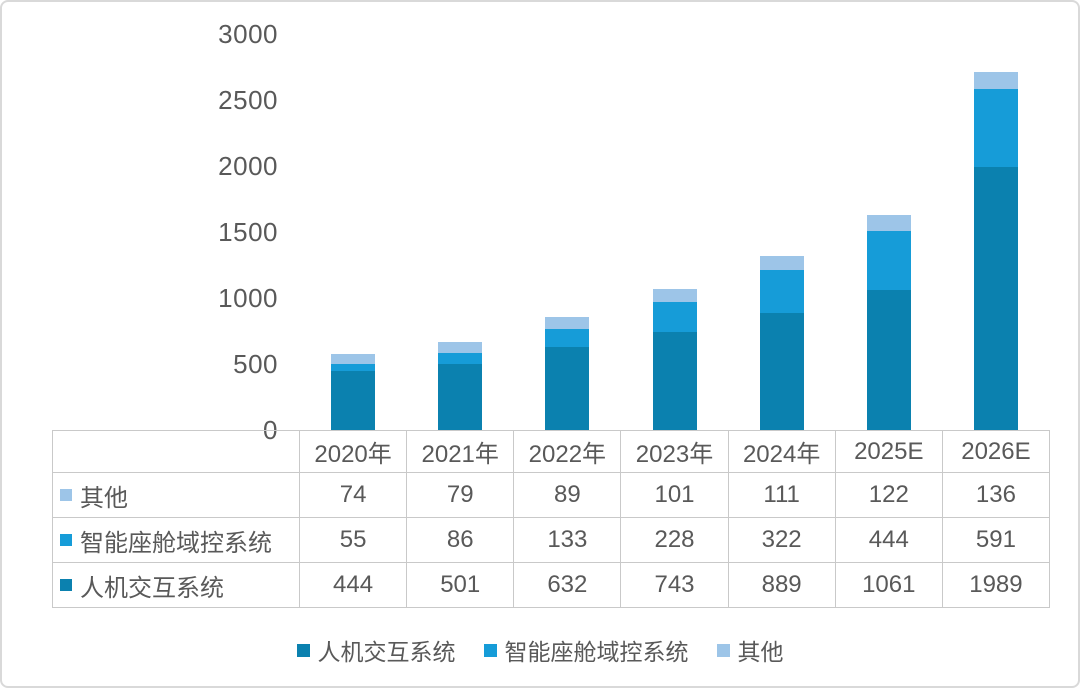 The height and width of the screenshot is (688, 1080). What do you see at coordinates (888, 495) in the screenshot?
I see `table-value-cell: 122` at bounding box center [888, 495].